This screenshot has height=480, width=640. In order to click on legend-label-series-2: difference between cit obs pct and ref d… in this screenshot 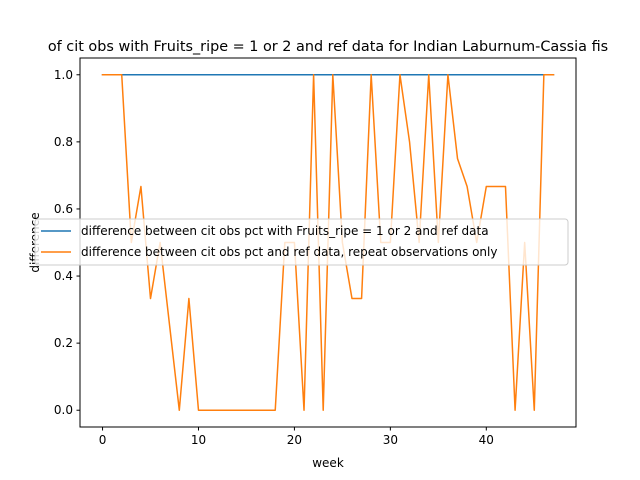, I will do `click(289, 252)`.